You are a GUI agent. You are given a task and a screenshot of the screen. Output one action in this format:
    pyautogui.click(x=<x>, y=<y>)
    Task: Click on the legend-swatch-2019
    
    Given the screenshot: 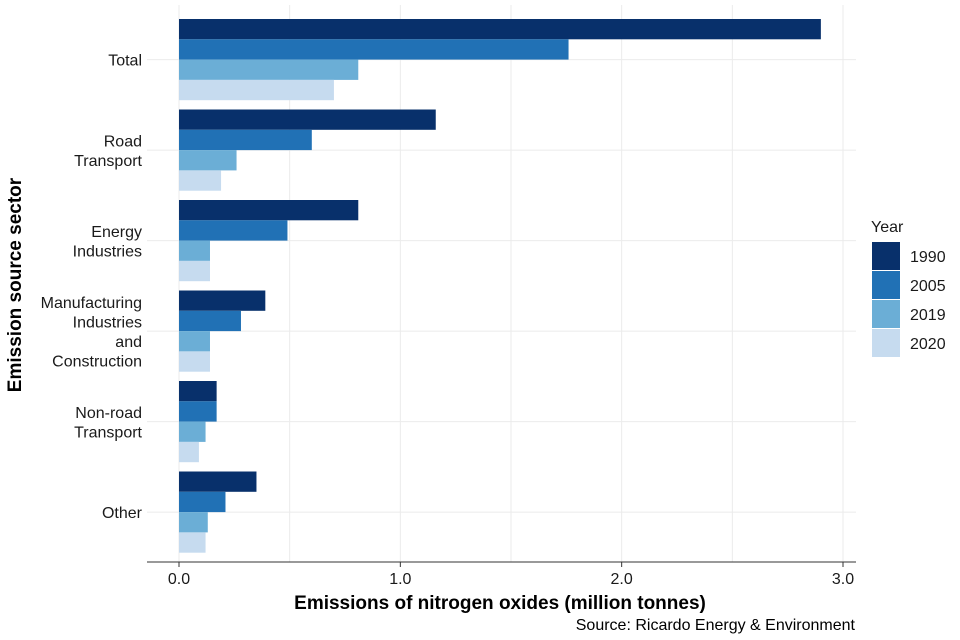 What is the action you would take?
    pyautogui.click(x=886, y=314)
    